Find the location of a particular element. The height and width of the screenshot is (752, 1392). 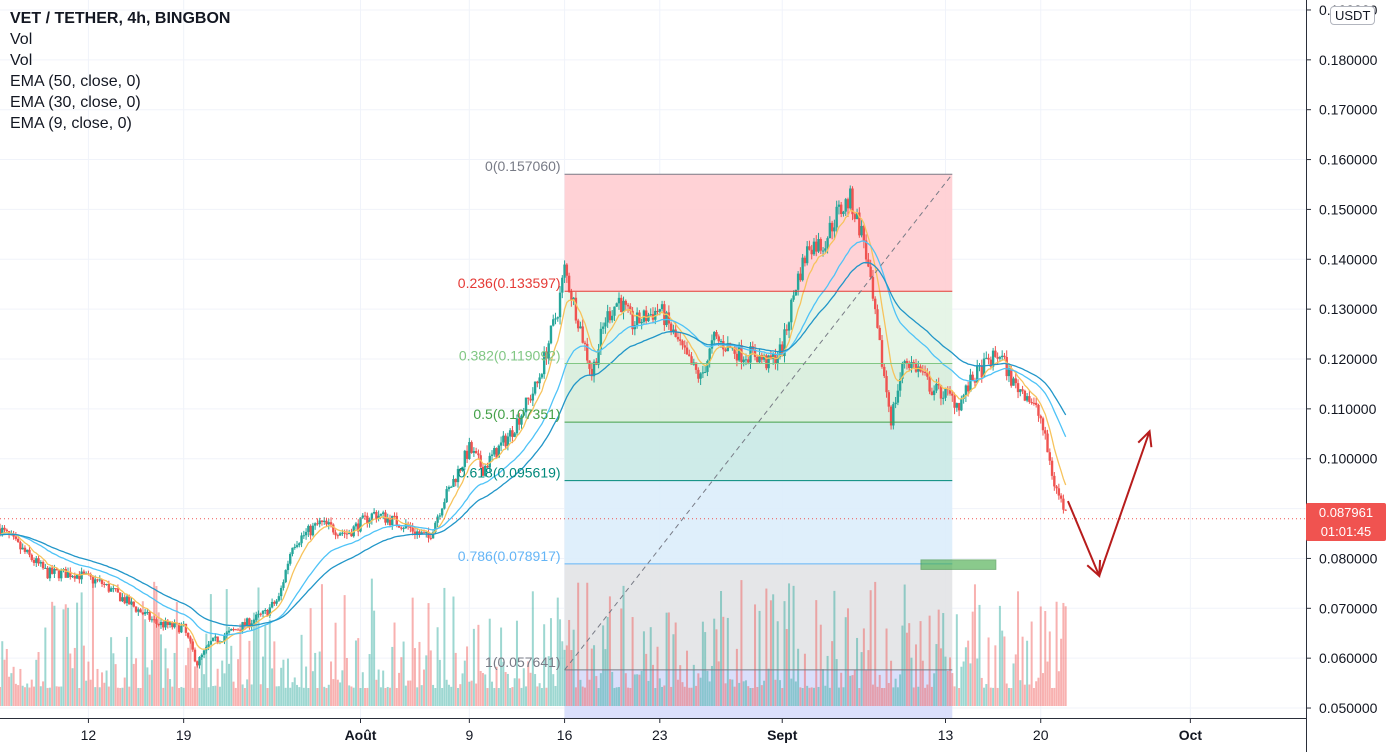

legend-ema-30: EMA (30, close, 0) is located at coordinates (75, 102).